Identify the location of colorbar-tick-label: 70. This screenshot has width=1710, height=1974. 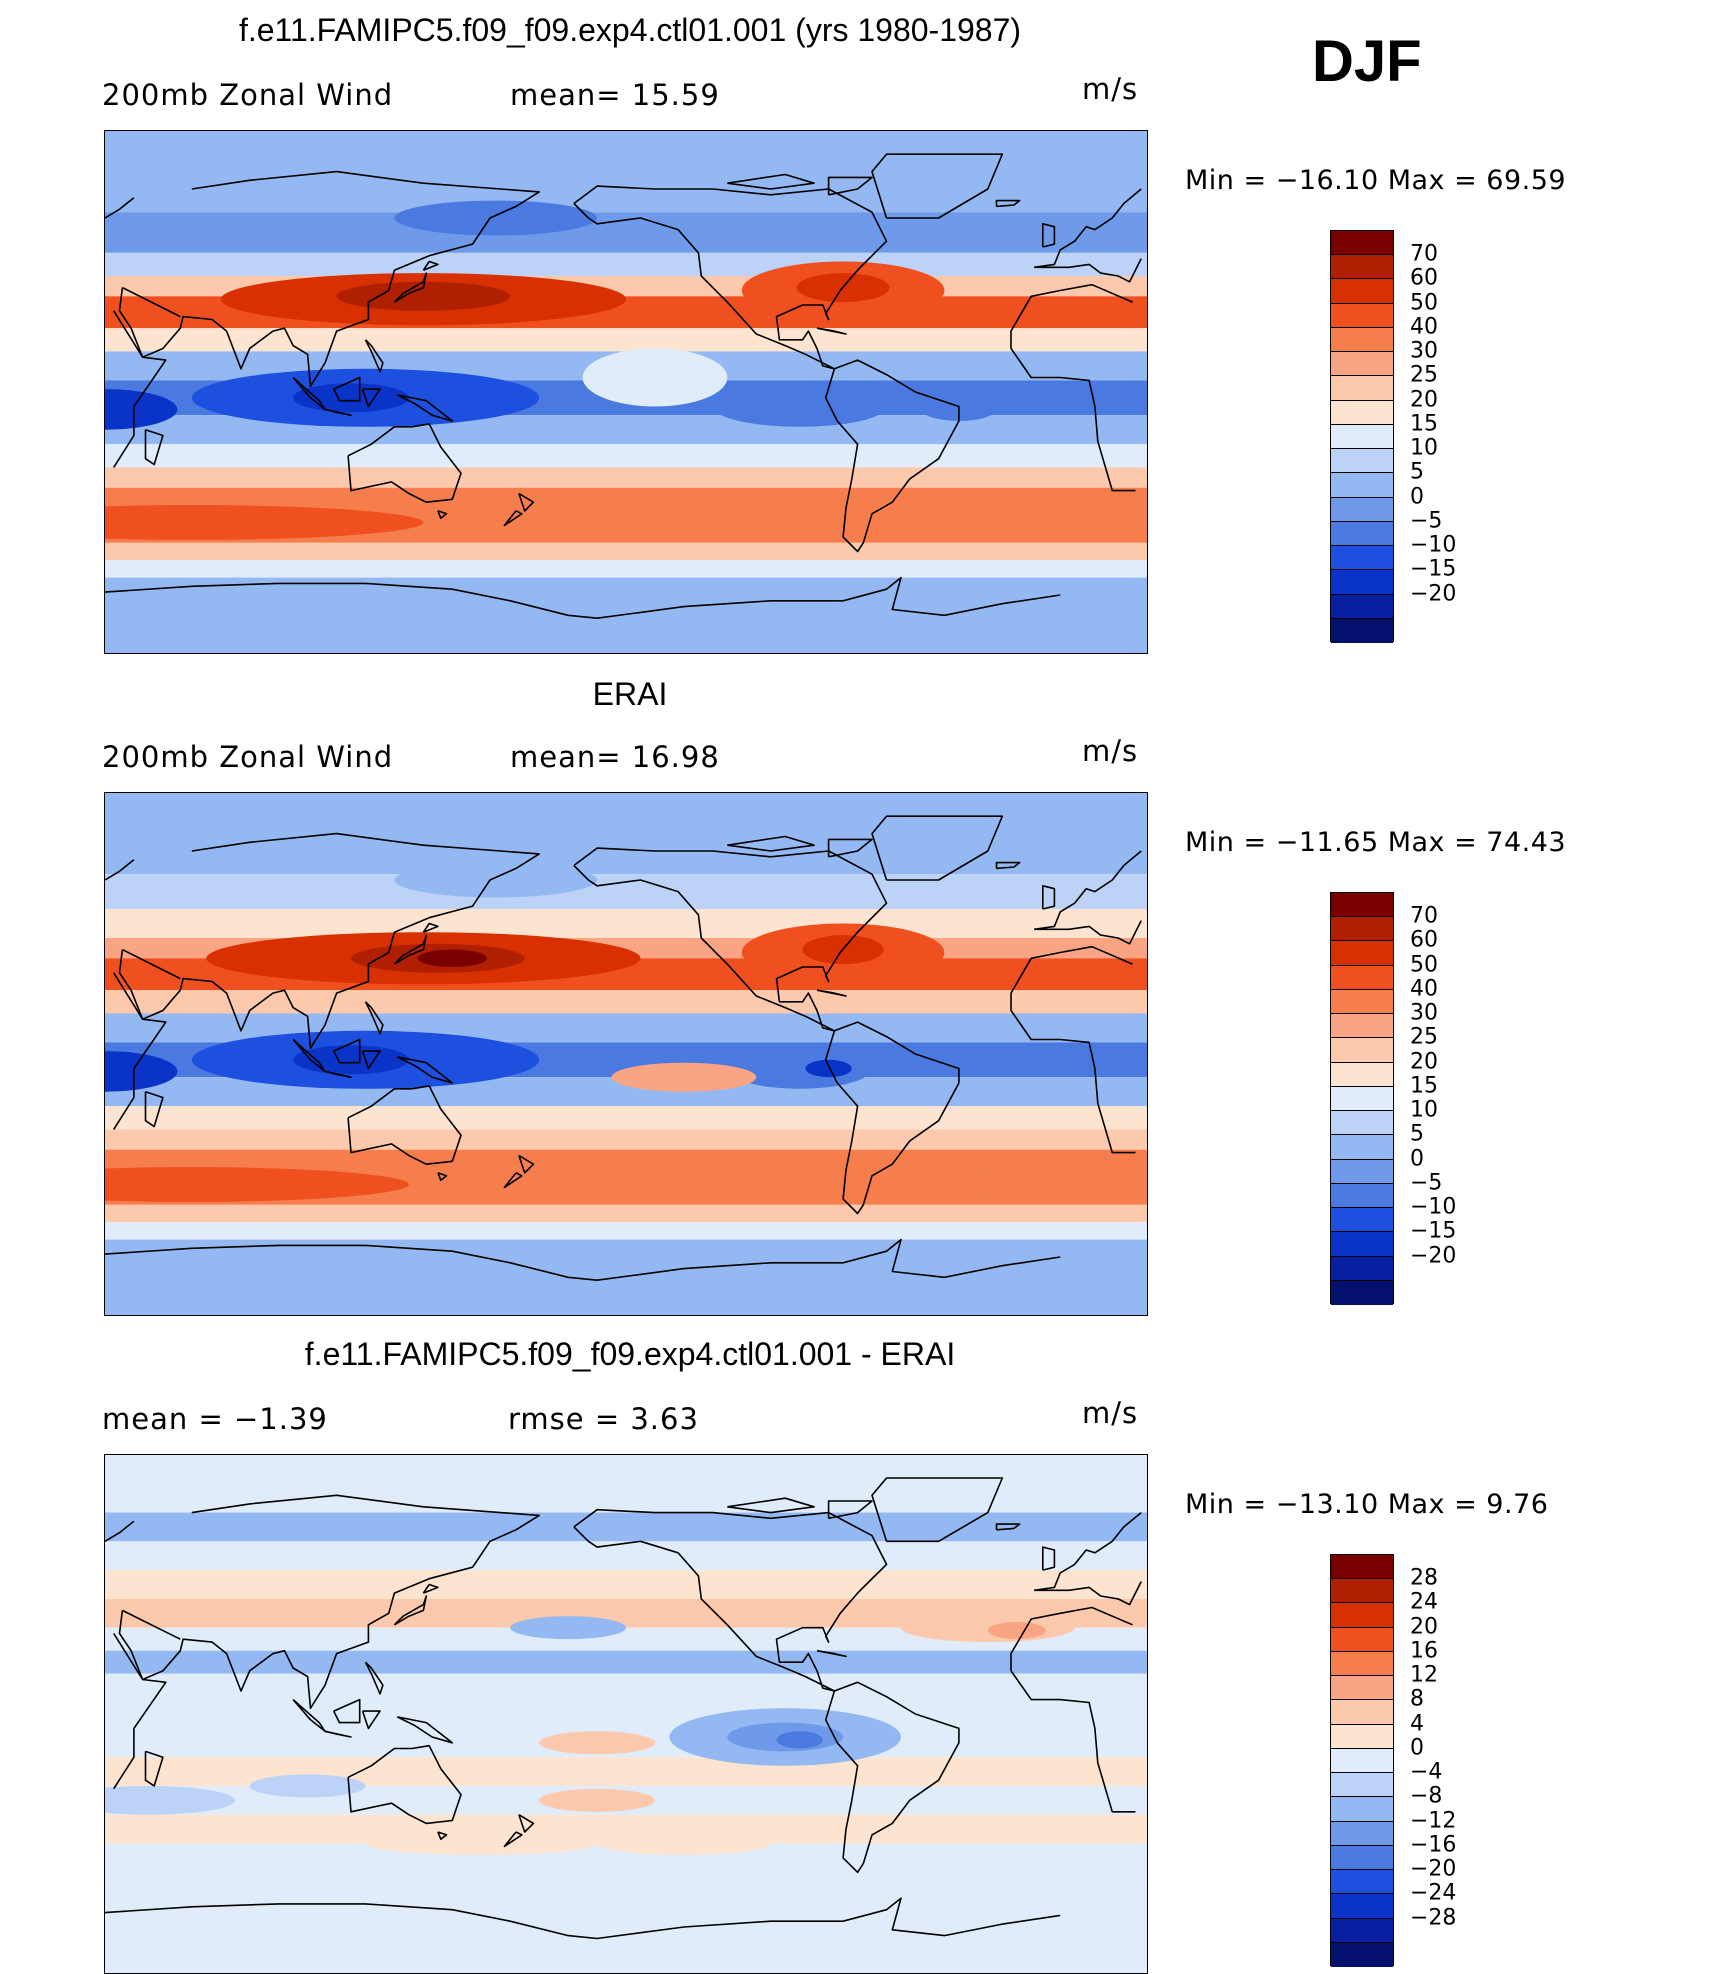
(1424, 916).